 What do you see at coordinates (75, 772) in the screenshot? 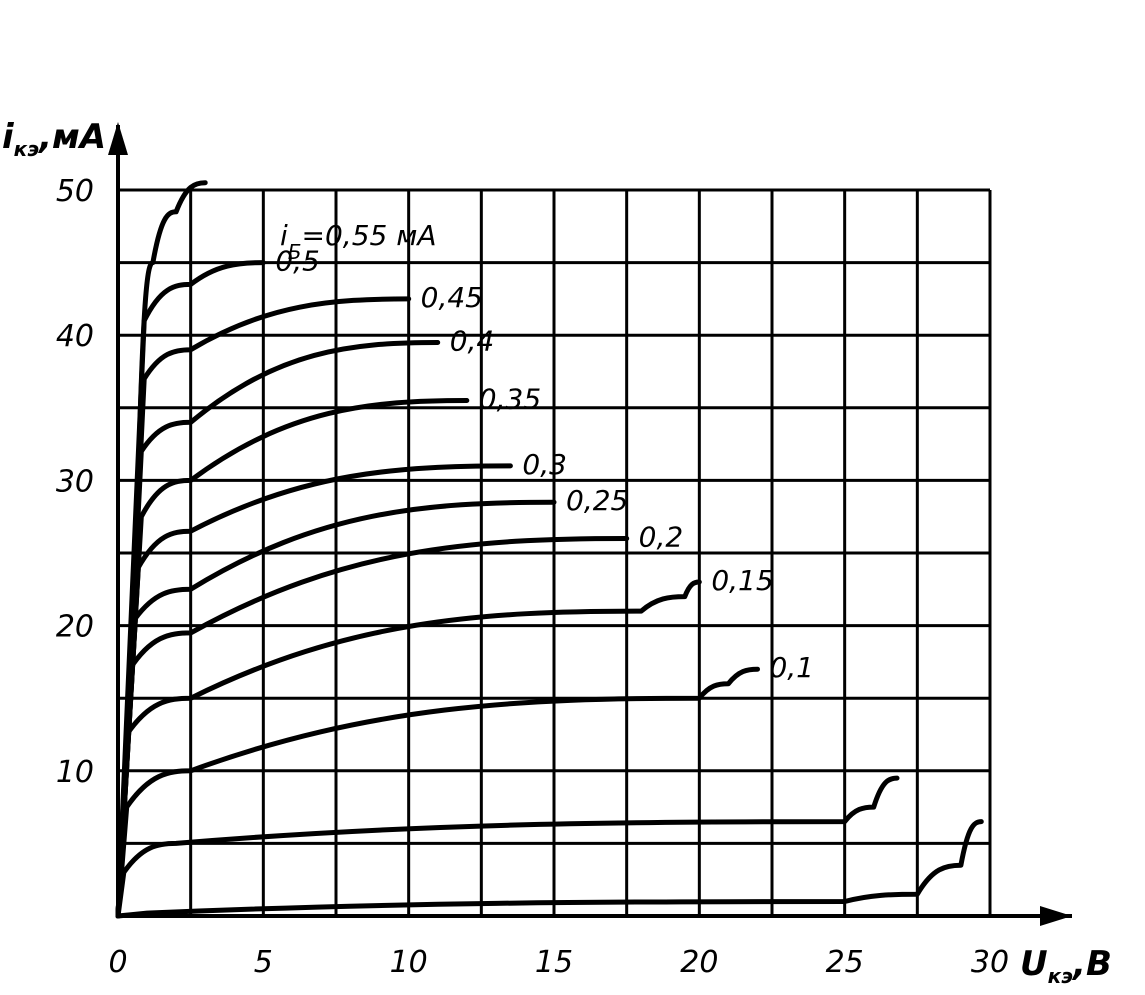
I see `y-tick-label: 10` at bounding box center [75, 772].